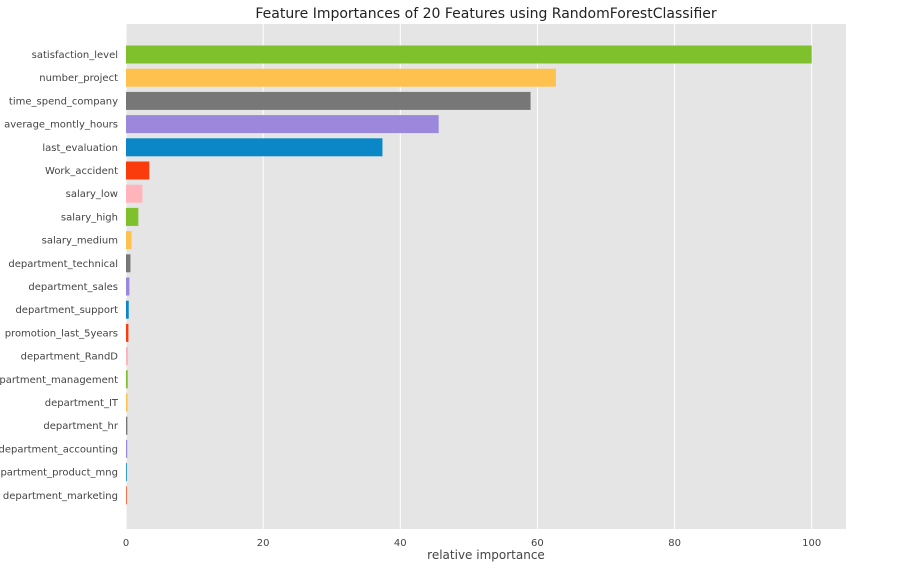  What do you see at coordinates (263, 543) in the screenshot?
I see `x-tick-label: 20` at bounding box center [263, 543].